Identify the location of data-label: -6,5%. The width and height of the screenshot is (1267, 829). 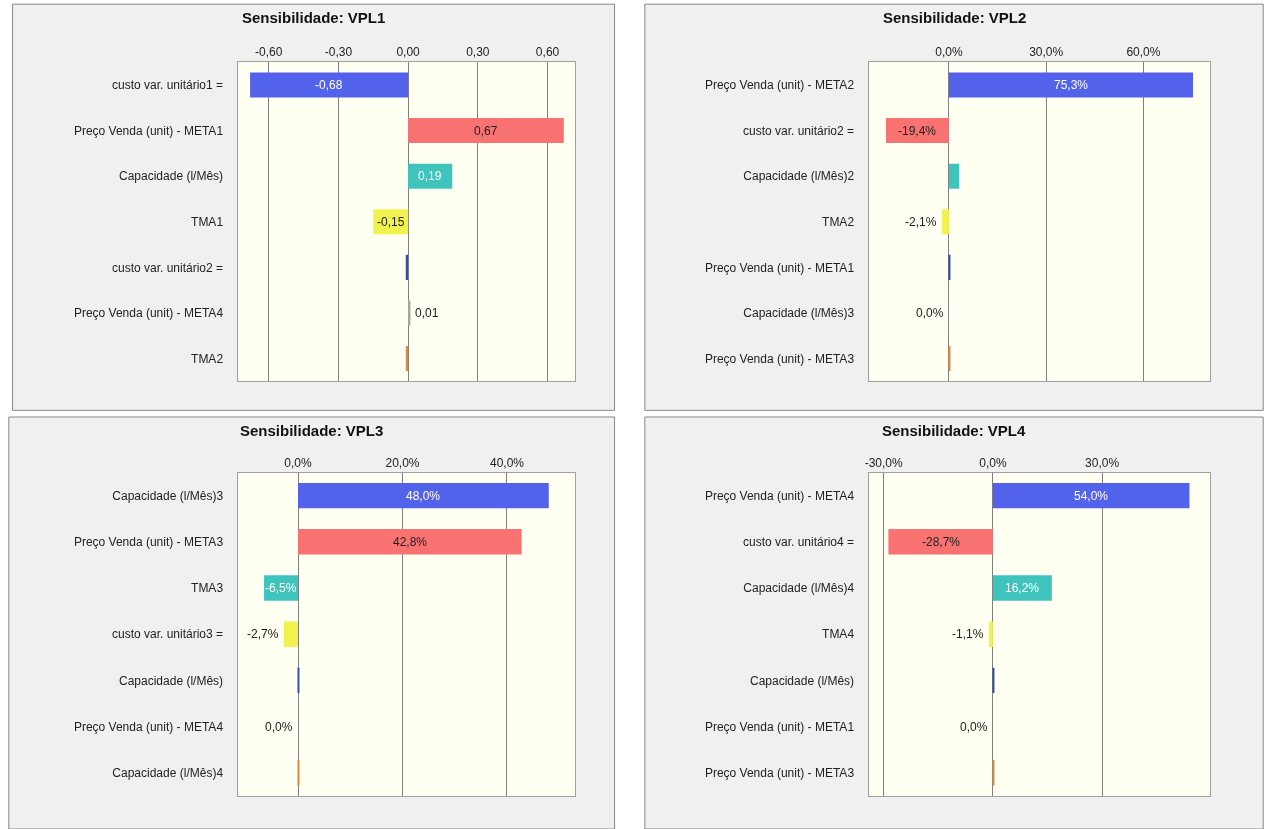
(281, 588).